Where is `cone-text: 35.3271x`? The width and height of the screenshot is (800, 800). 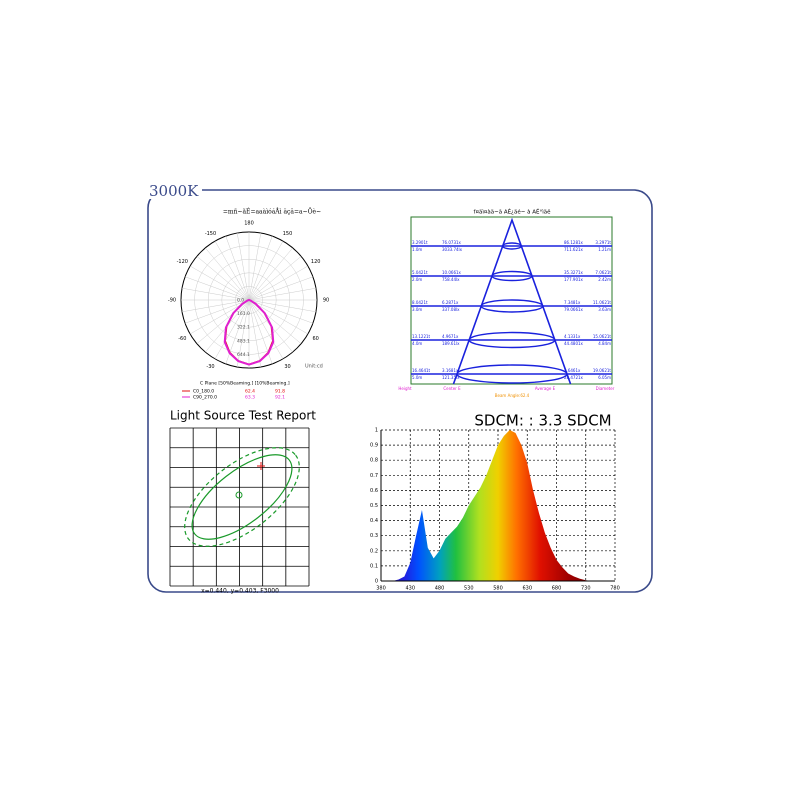 cone-text: 35.3271x is located at coordinates (574, 272).